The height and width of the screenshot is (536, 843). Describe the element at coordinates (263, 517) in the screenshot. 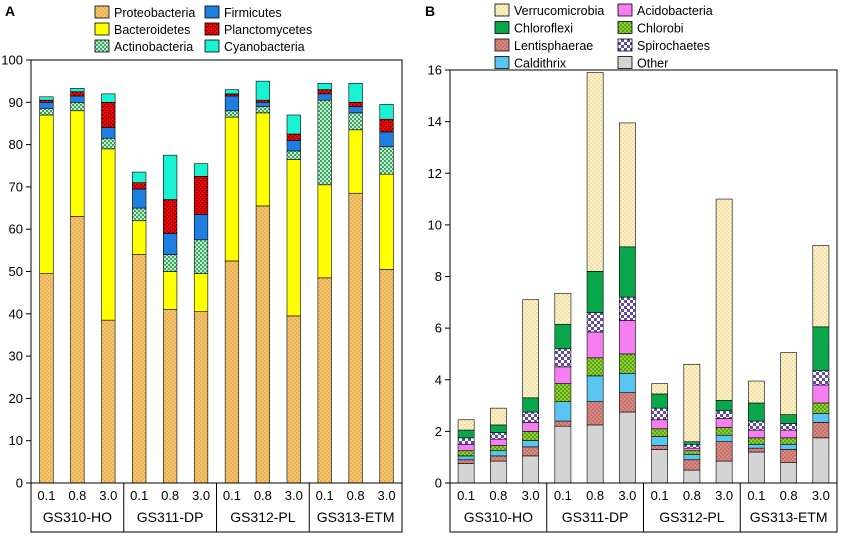

I see `chart-a-group-label: GS312-PL` at that location.